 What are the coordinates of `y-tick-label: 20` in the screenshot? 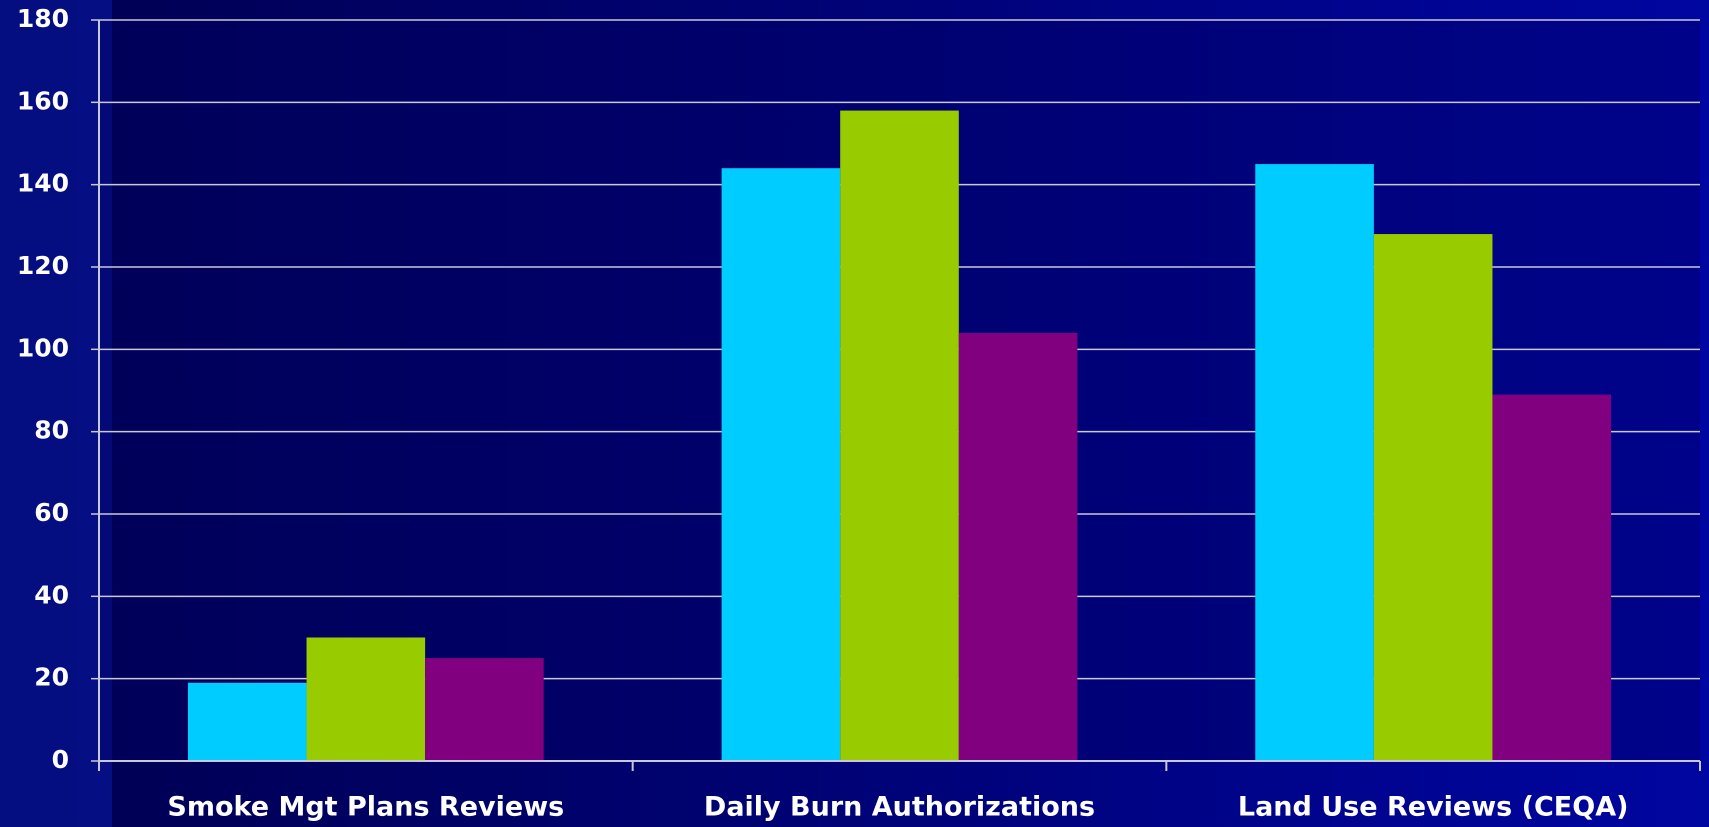 It's located at (51, 677).